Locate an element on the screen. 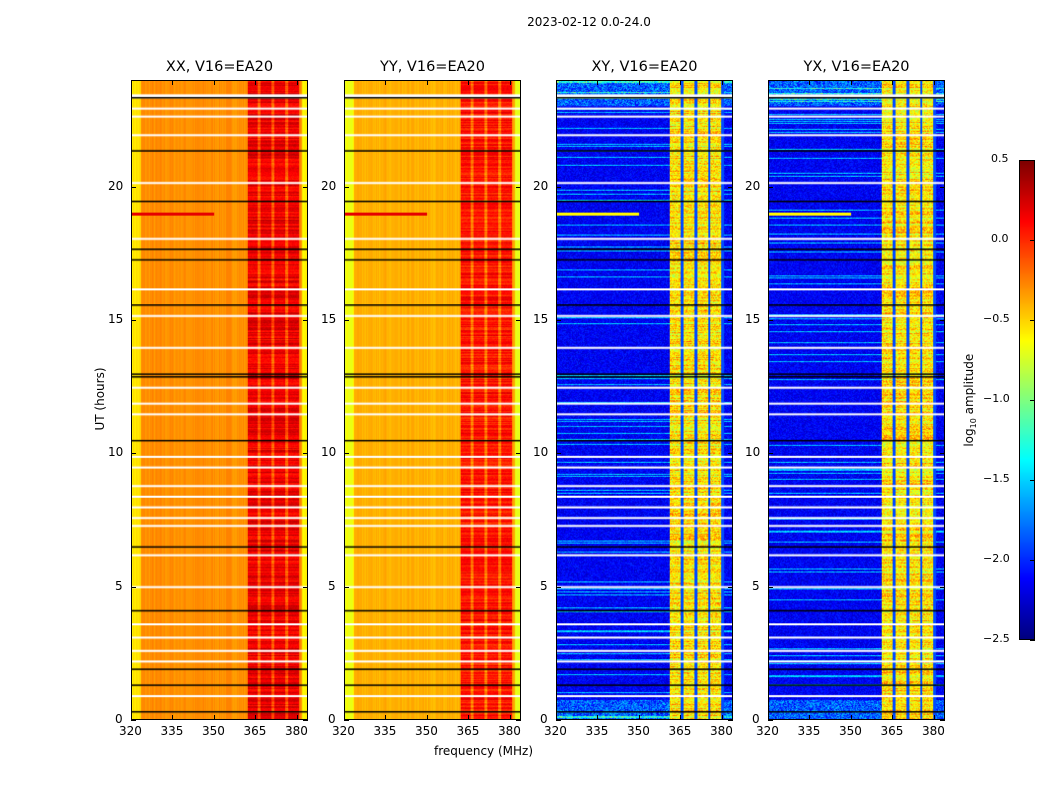 Image resolution: width=1050 pixels, height=800 pixels. heatmap-yy is located at coordinates (432, 400).